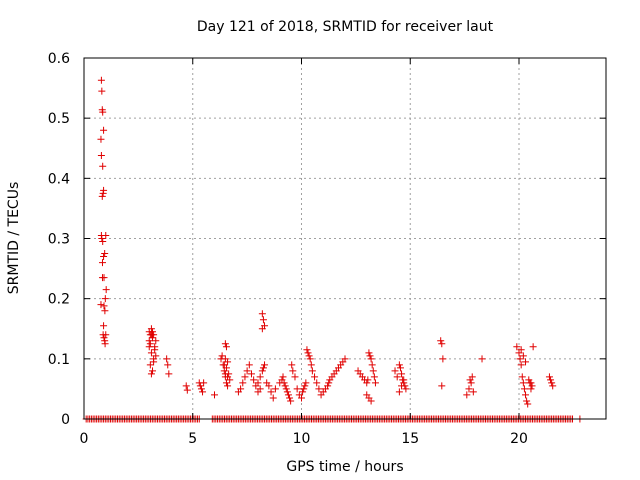 The height and width of the screenshot is (480, 640). I want to click on y-axis-label: SRMTID / TECUs, so click(14, 238).